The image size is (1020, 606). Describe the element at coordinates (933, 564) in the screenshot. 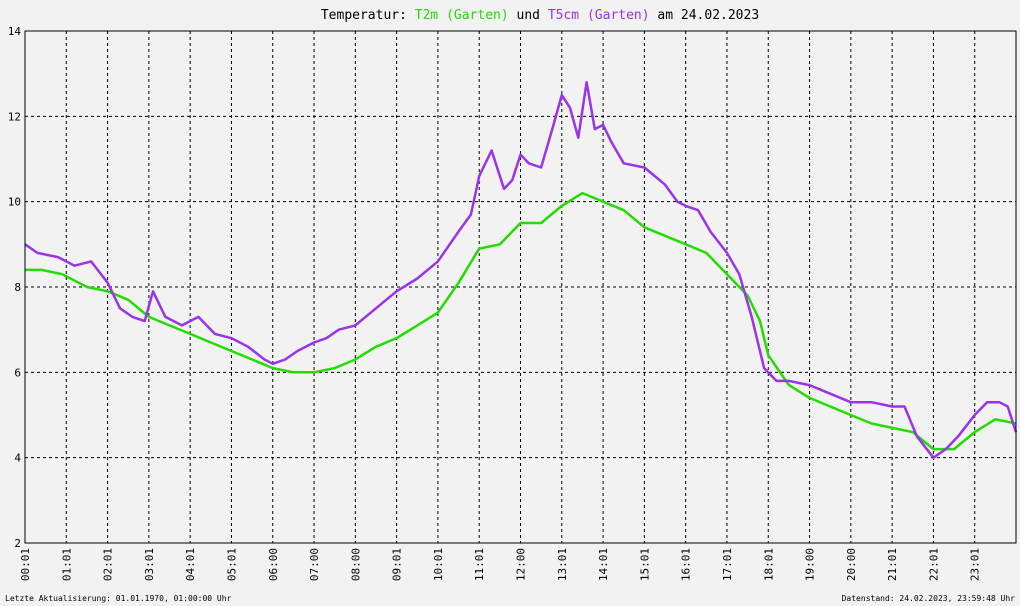

I see `x-tick-label: 22:01` at that location.